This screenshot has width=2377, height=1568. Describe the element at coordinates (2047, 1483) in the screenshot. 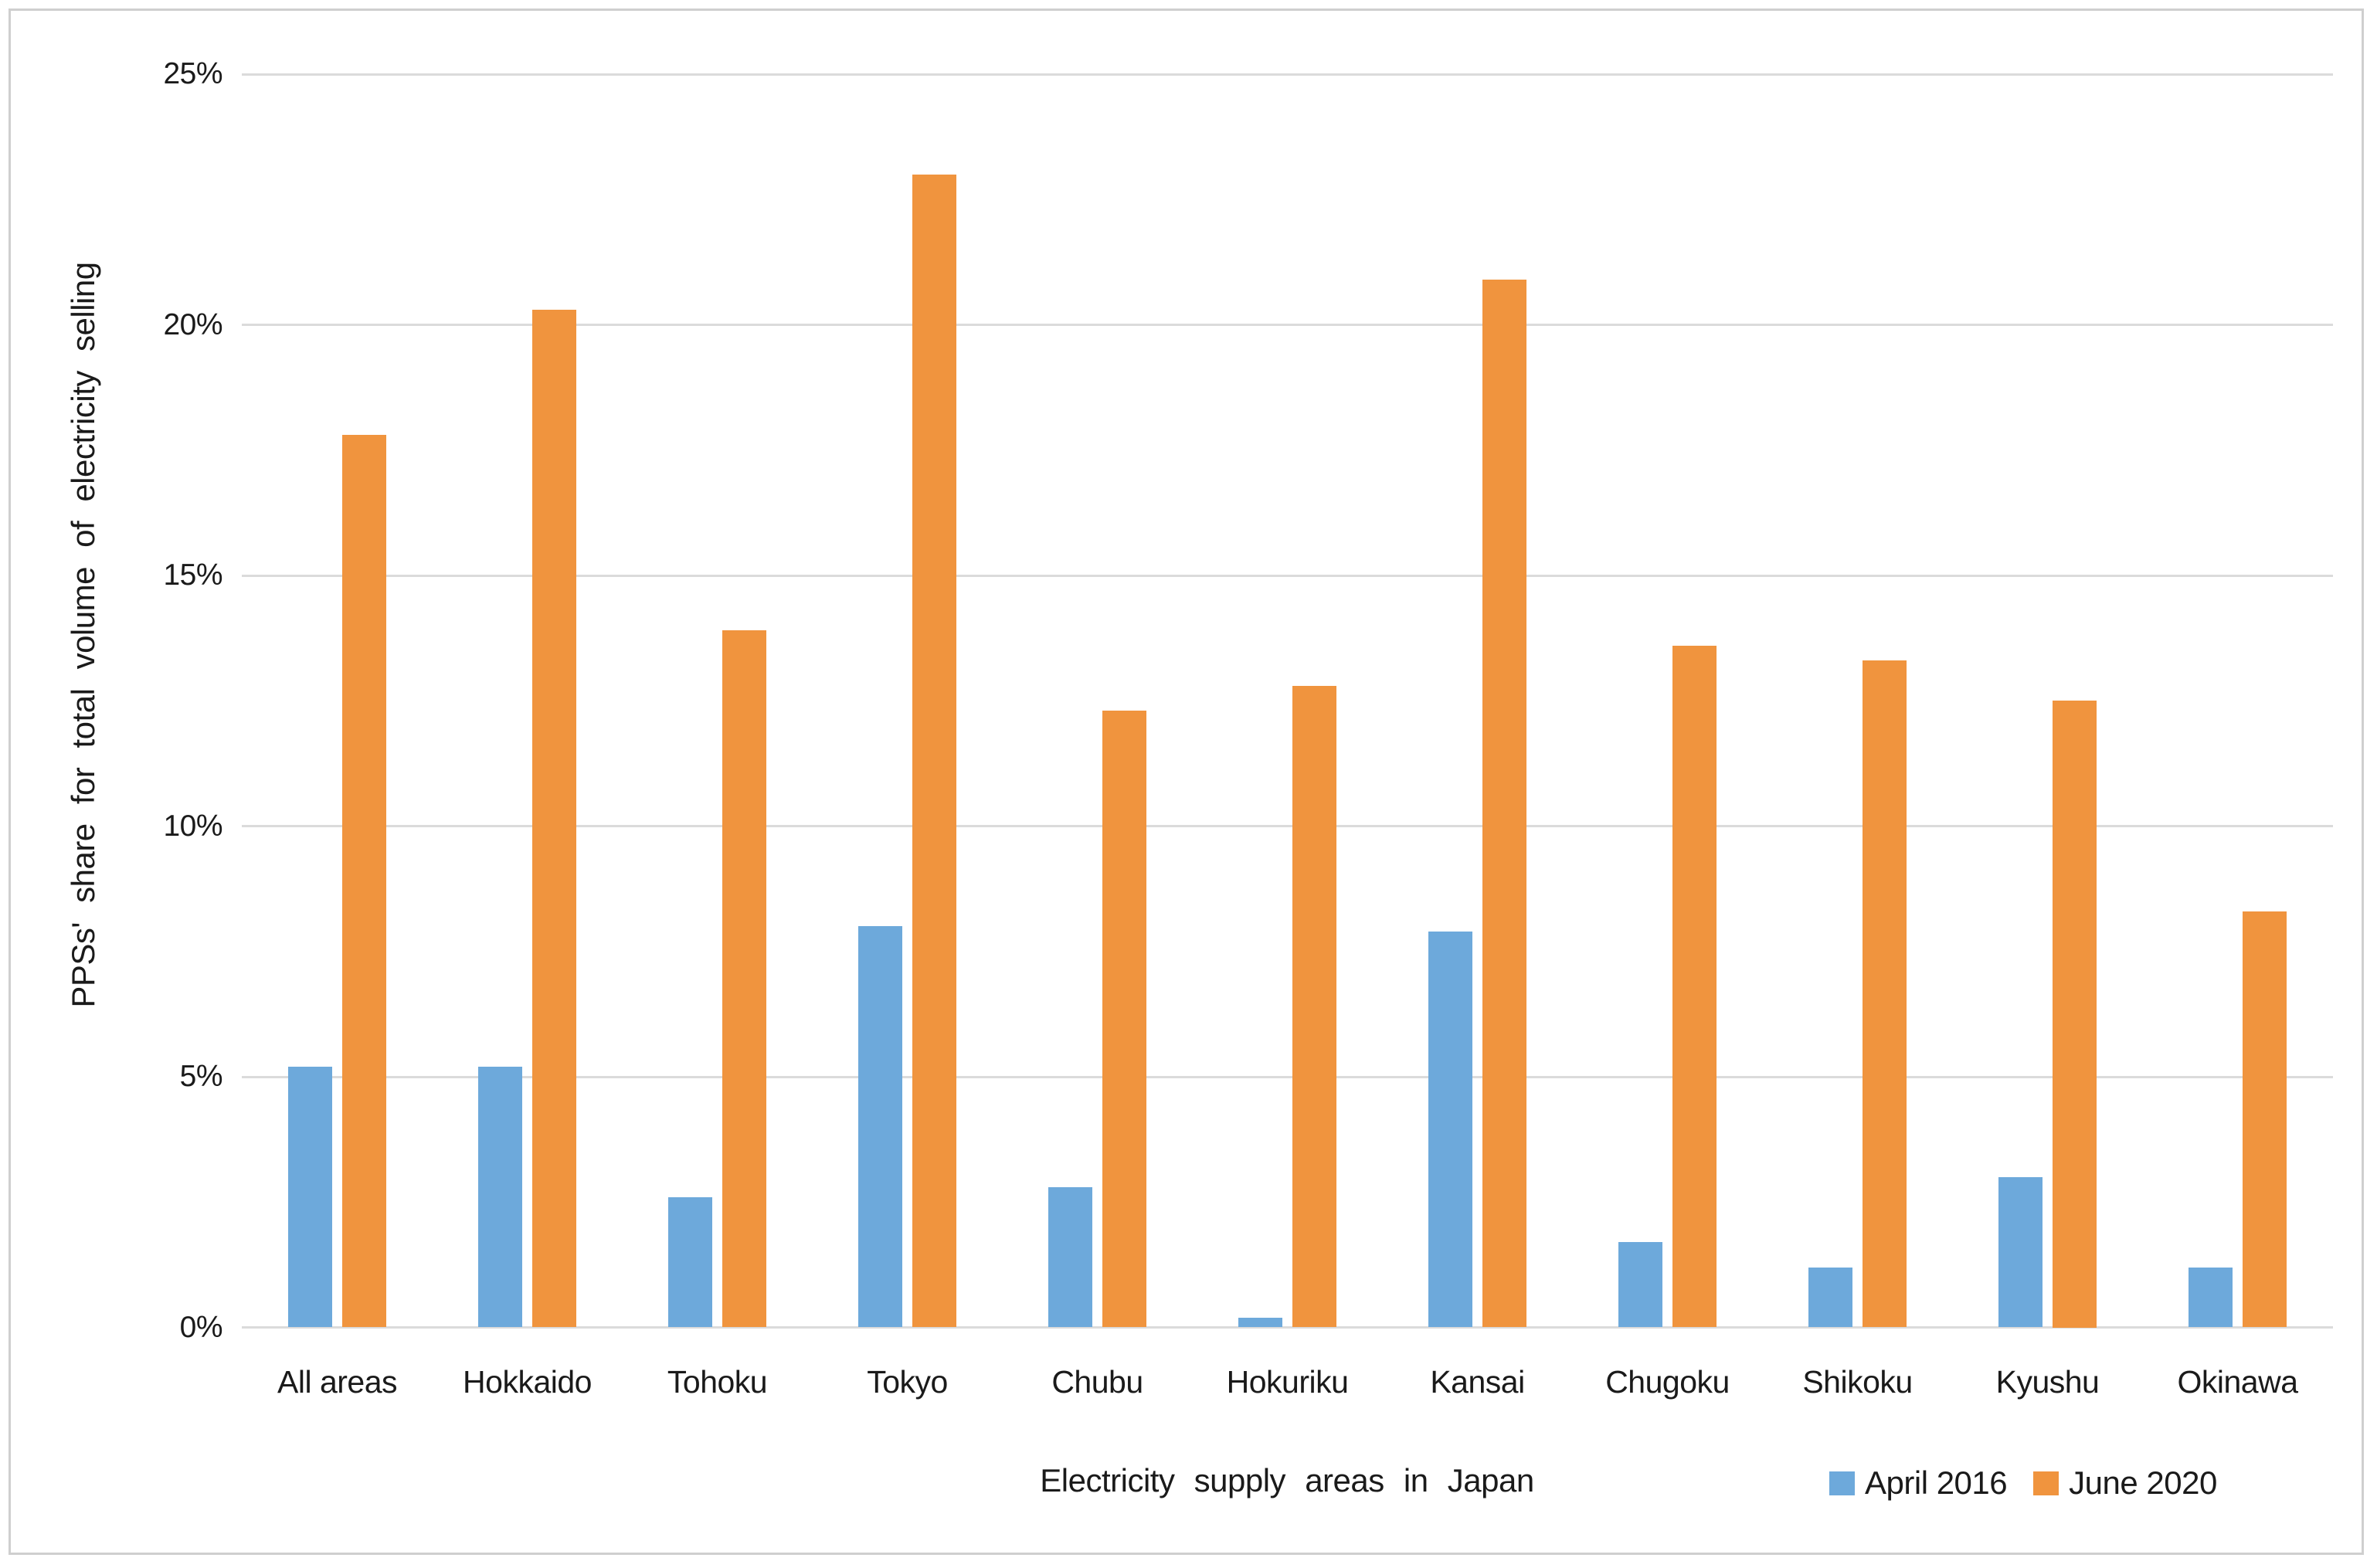

I see `legend-swatch-june-2020-icon` at that location.